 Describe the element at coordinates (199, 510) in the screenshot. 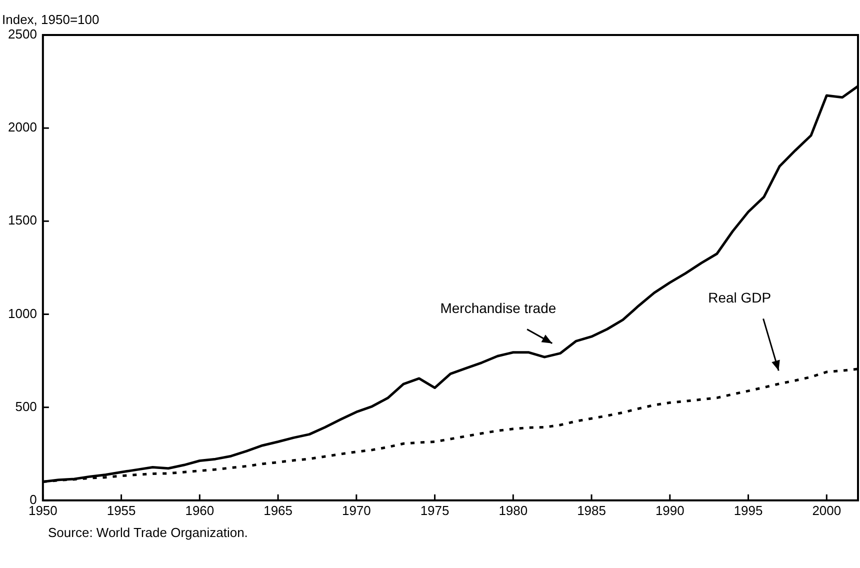

I see `x-tick-label: 1960` at that location.